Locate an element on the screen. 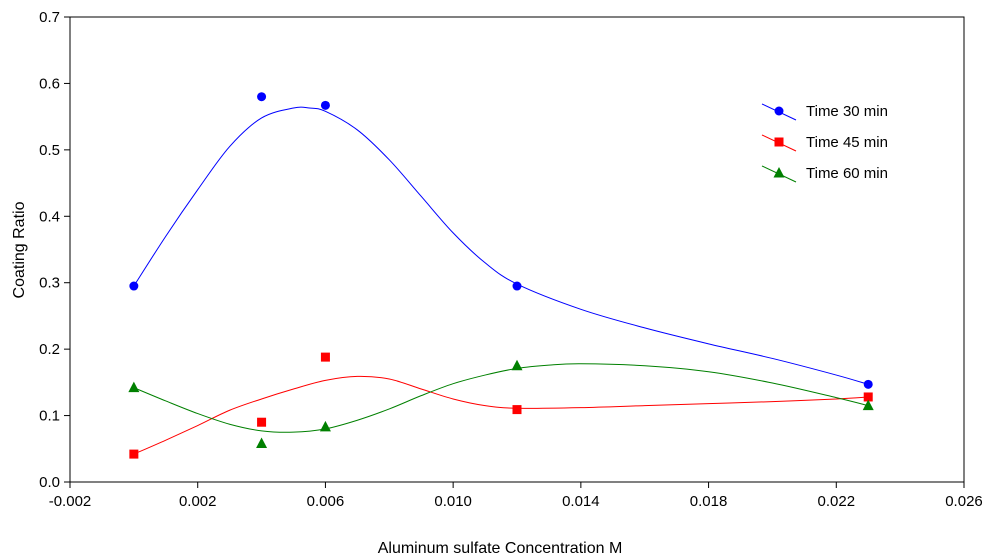  x-tick-label: 0.018 is located at coordinates (709, 501).